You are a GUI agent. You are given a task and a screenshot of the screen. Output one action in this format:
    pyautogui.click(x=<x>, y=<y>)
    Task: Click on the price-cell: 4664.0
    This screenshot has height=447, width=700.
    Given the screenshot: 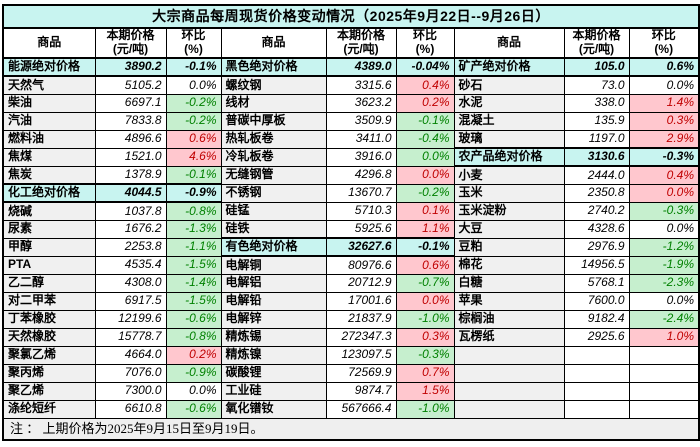 What is the action you would take?
    pyautogui.click(x=130, y=355)
    